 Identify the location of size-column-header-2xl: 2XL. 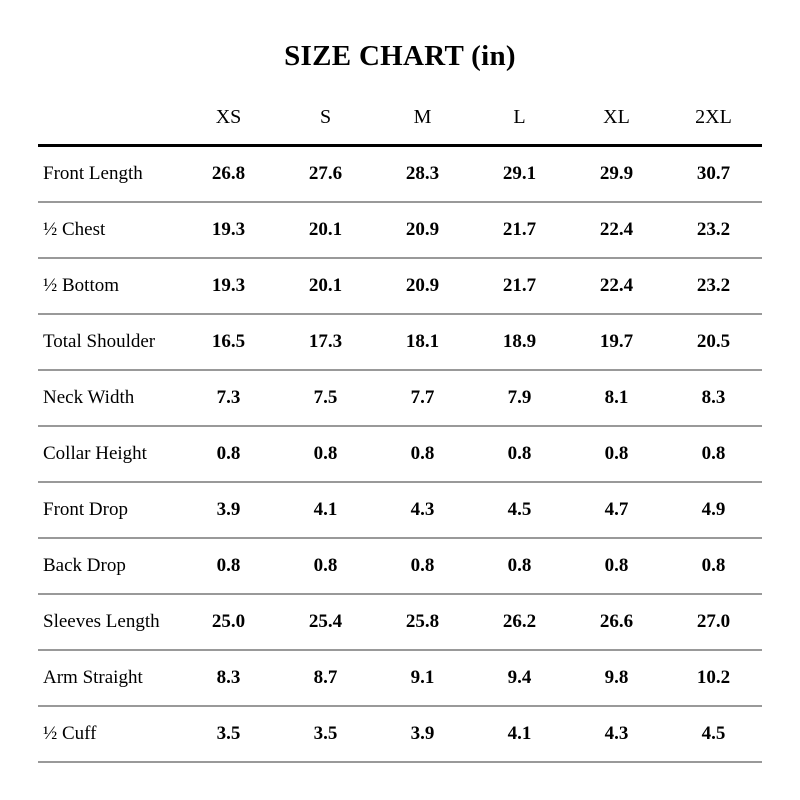
(713, 119).